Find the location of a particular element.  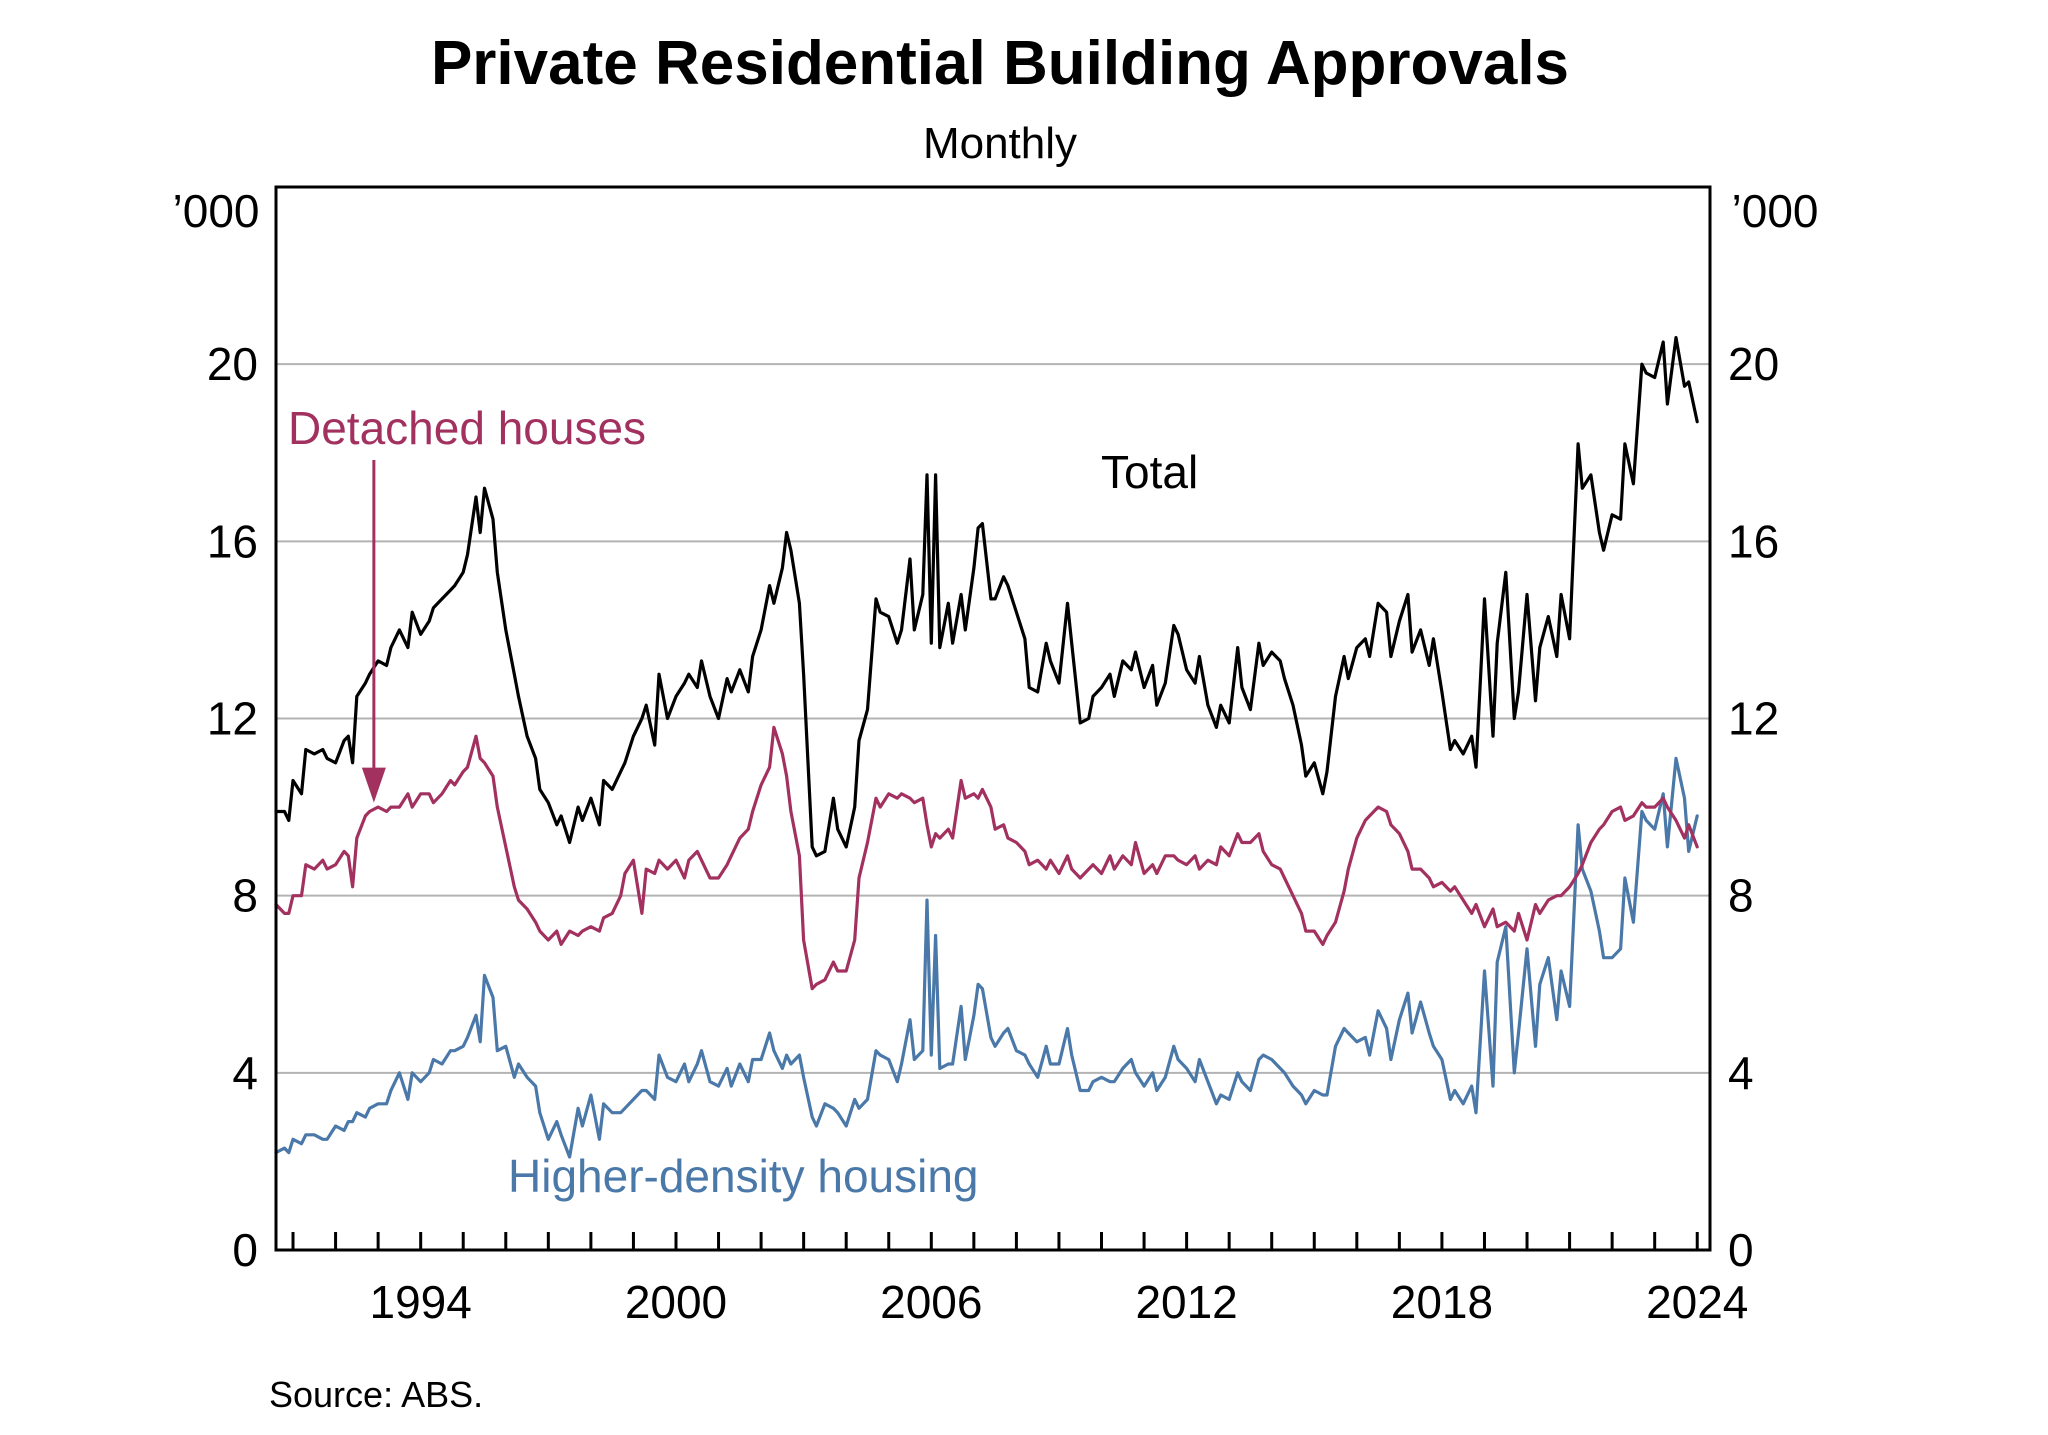

series-label-higher-density: Higher-density housing is located at coordinates (743, 1176).